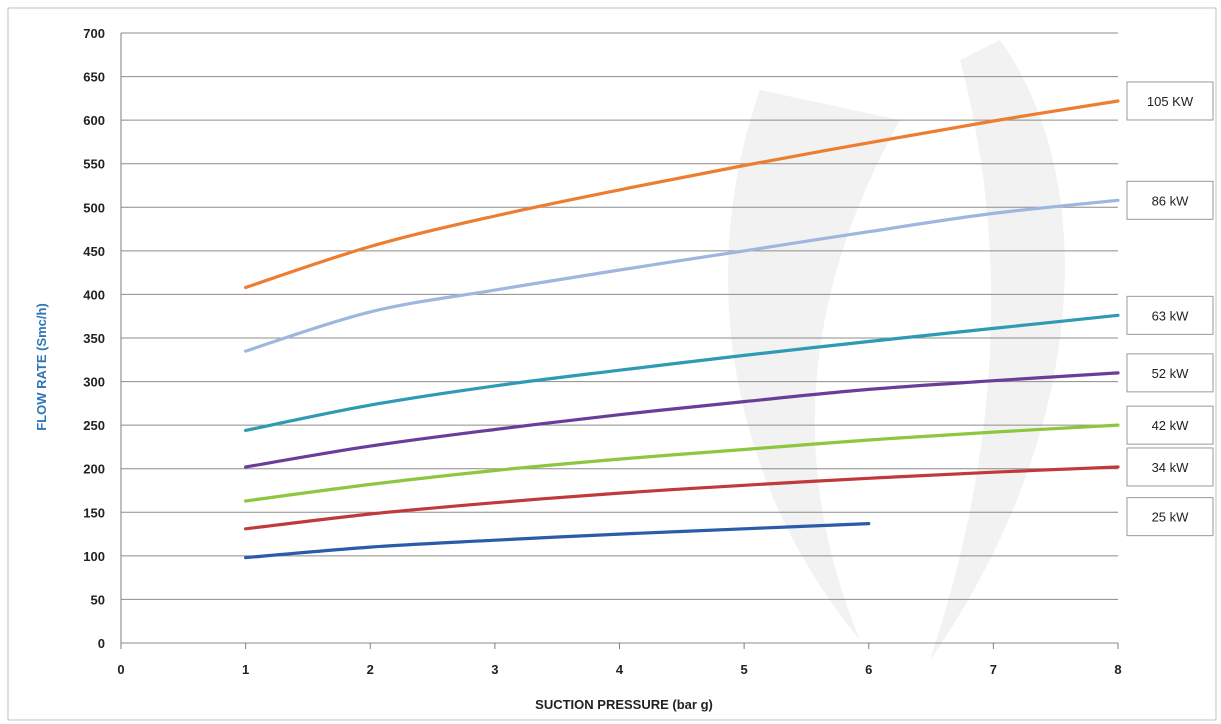 The image size is (1221, 724). Describe the element at coordinates (94, 120) in the screenshot. I see `y-tick-label: 600` at that location.